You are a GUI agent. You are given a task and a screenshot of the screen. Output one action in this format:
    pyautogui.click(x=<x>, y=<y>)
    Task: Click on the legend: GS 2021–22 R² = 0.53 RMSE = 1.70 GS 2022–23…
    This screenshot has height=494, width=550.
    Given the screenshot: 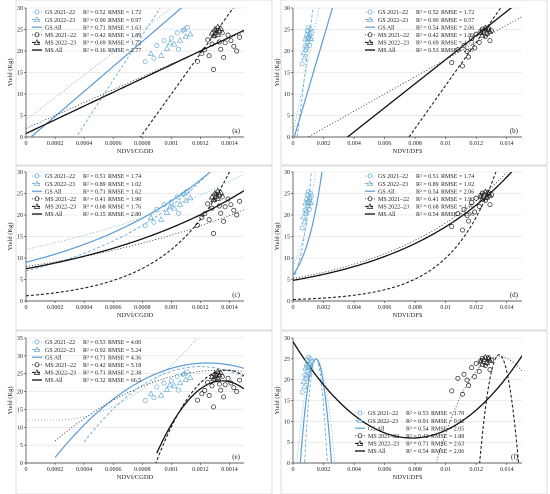 What is the action you would take?
    pyautogui.click(x=409, y=432)
    